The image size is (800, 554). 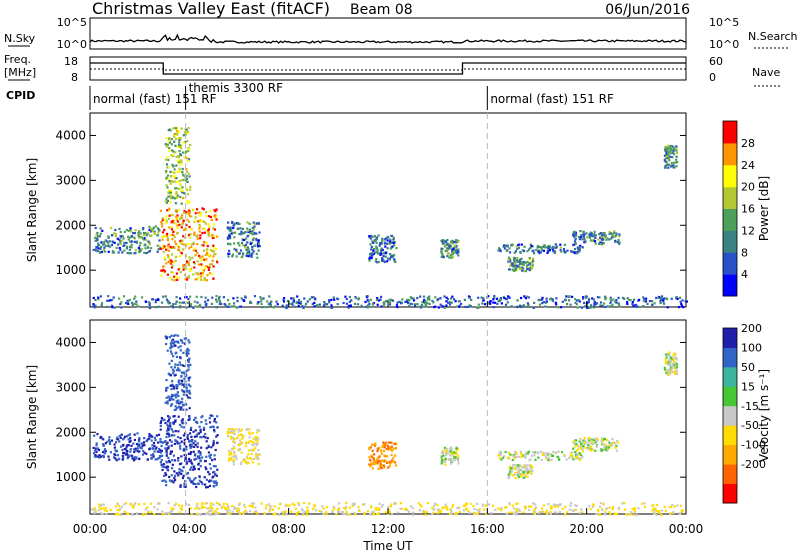 What do you see at coordinates (753, 464) in the screenshot?
I see `colorbar-tick-label: -200` at bounding box center [753, 464].